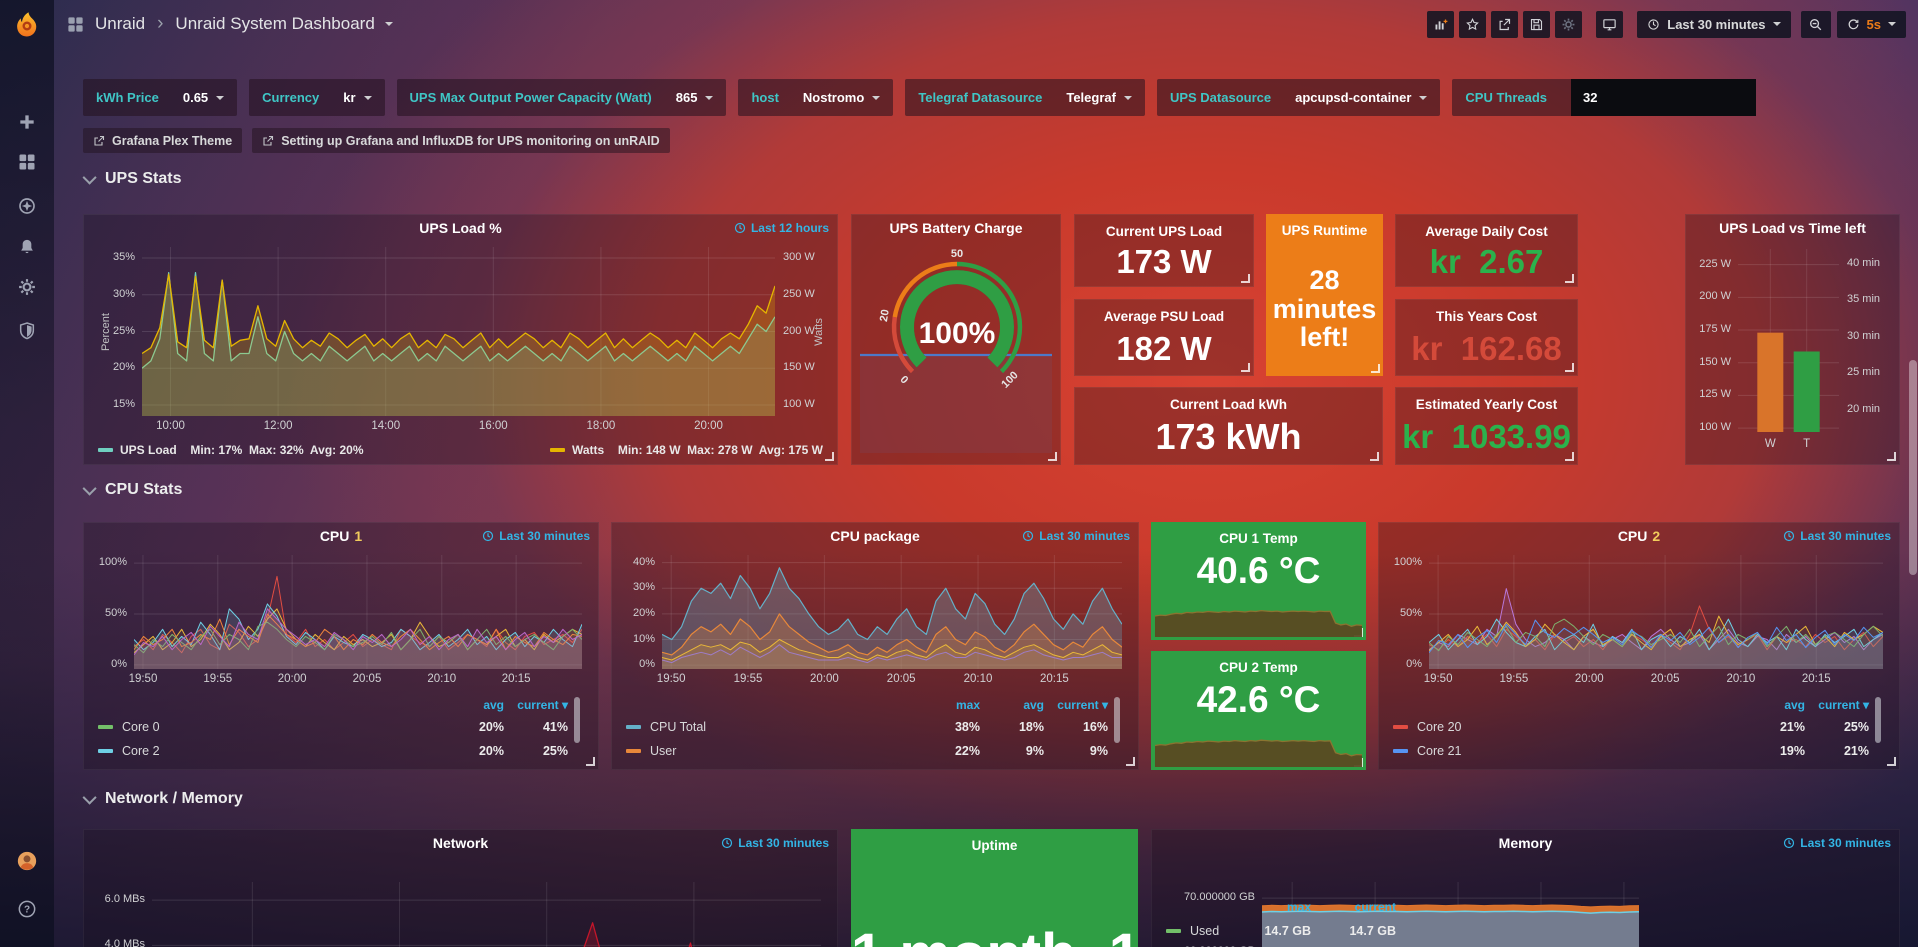  I want to click on cycle-view-monitor-button, so click(1610, 24).